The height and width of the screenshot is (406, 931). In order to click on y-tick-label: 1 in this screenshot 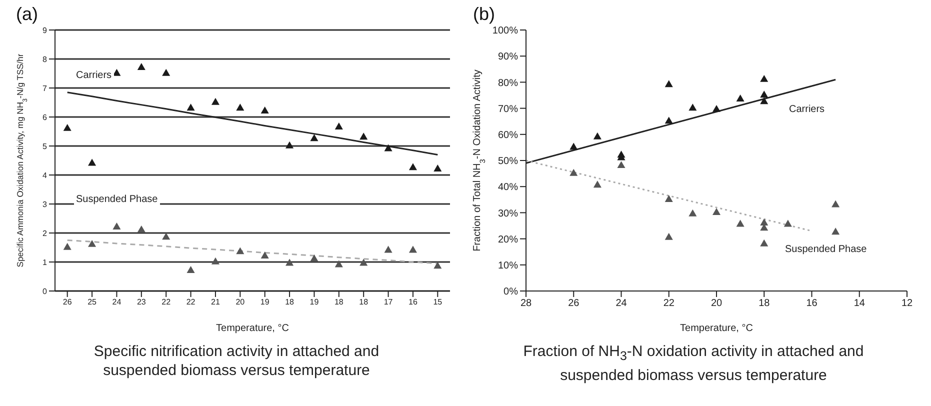, I will do `click(45, 262)`.